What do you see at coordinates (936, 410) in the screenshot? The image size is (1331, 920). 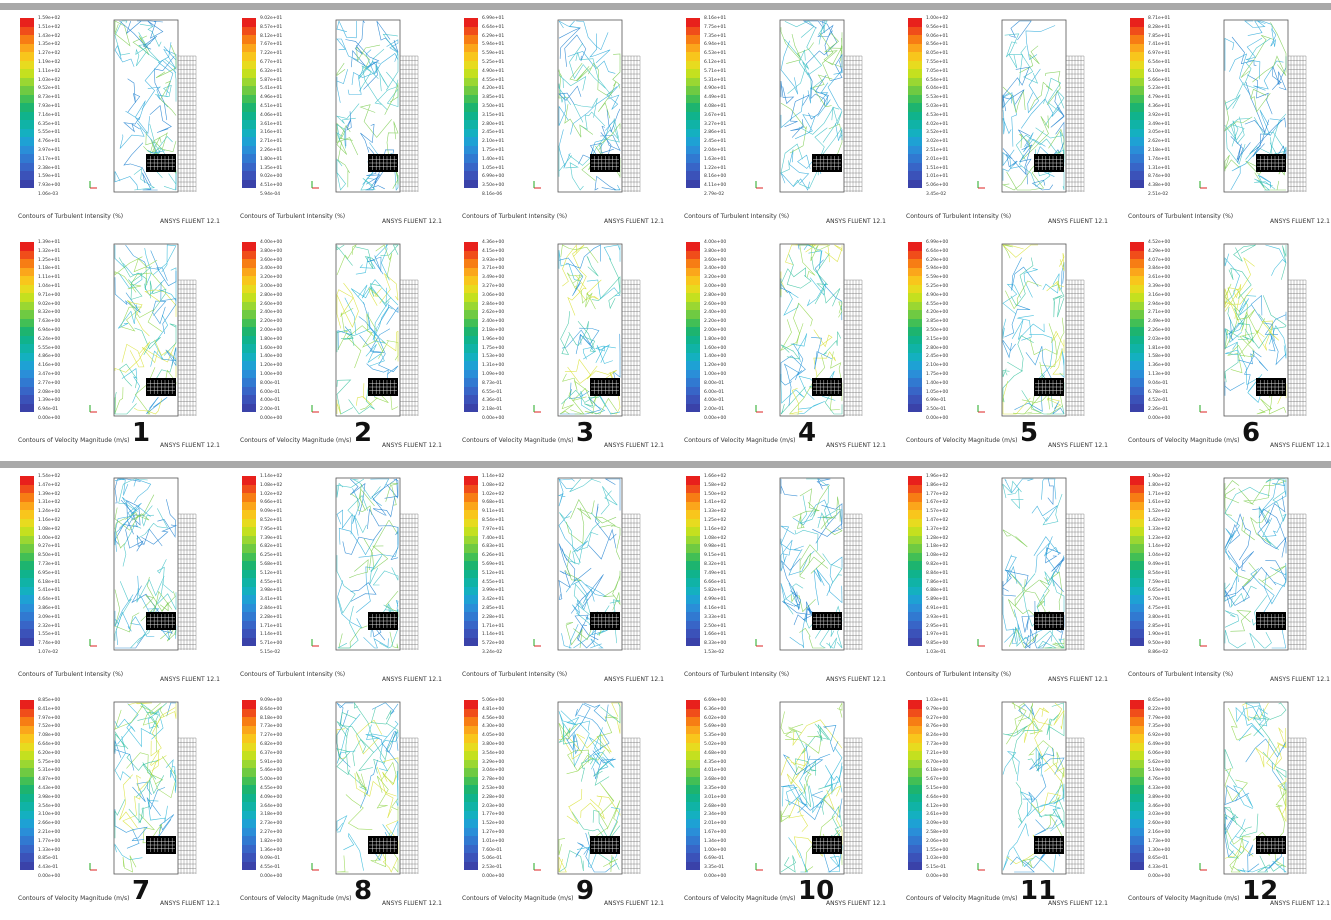 I see `colorbar-tick-label: 3.50e-01` at bounding box center [936, 410].